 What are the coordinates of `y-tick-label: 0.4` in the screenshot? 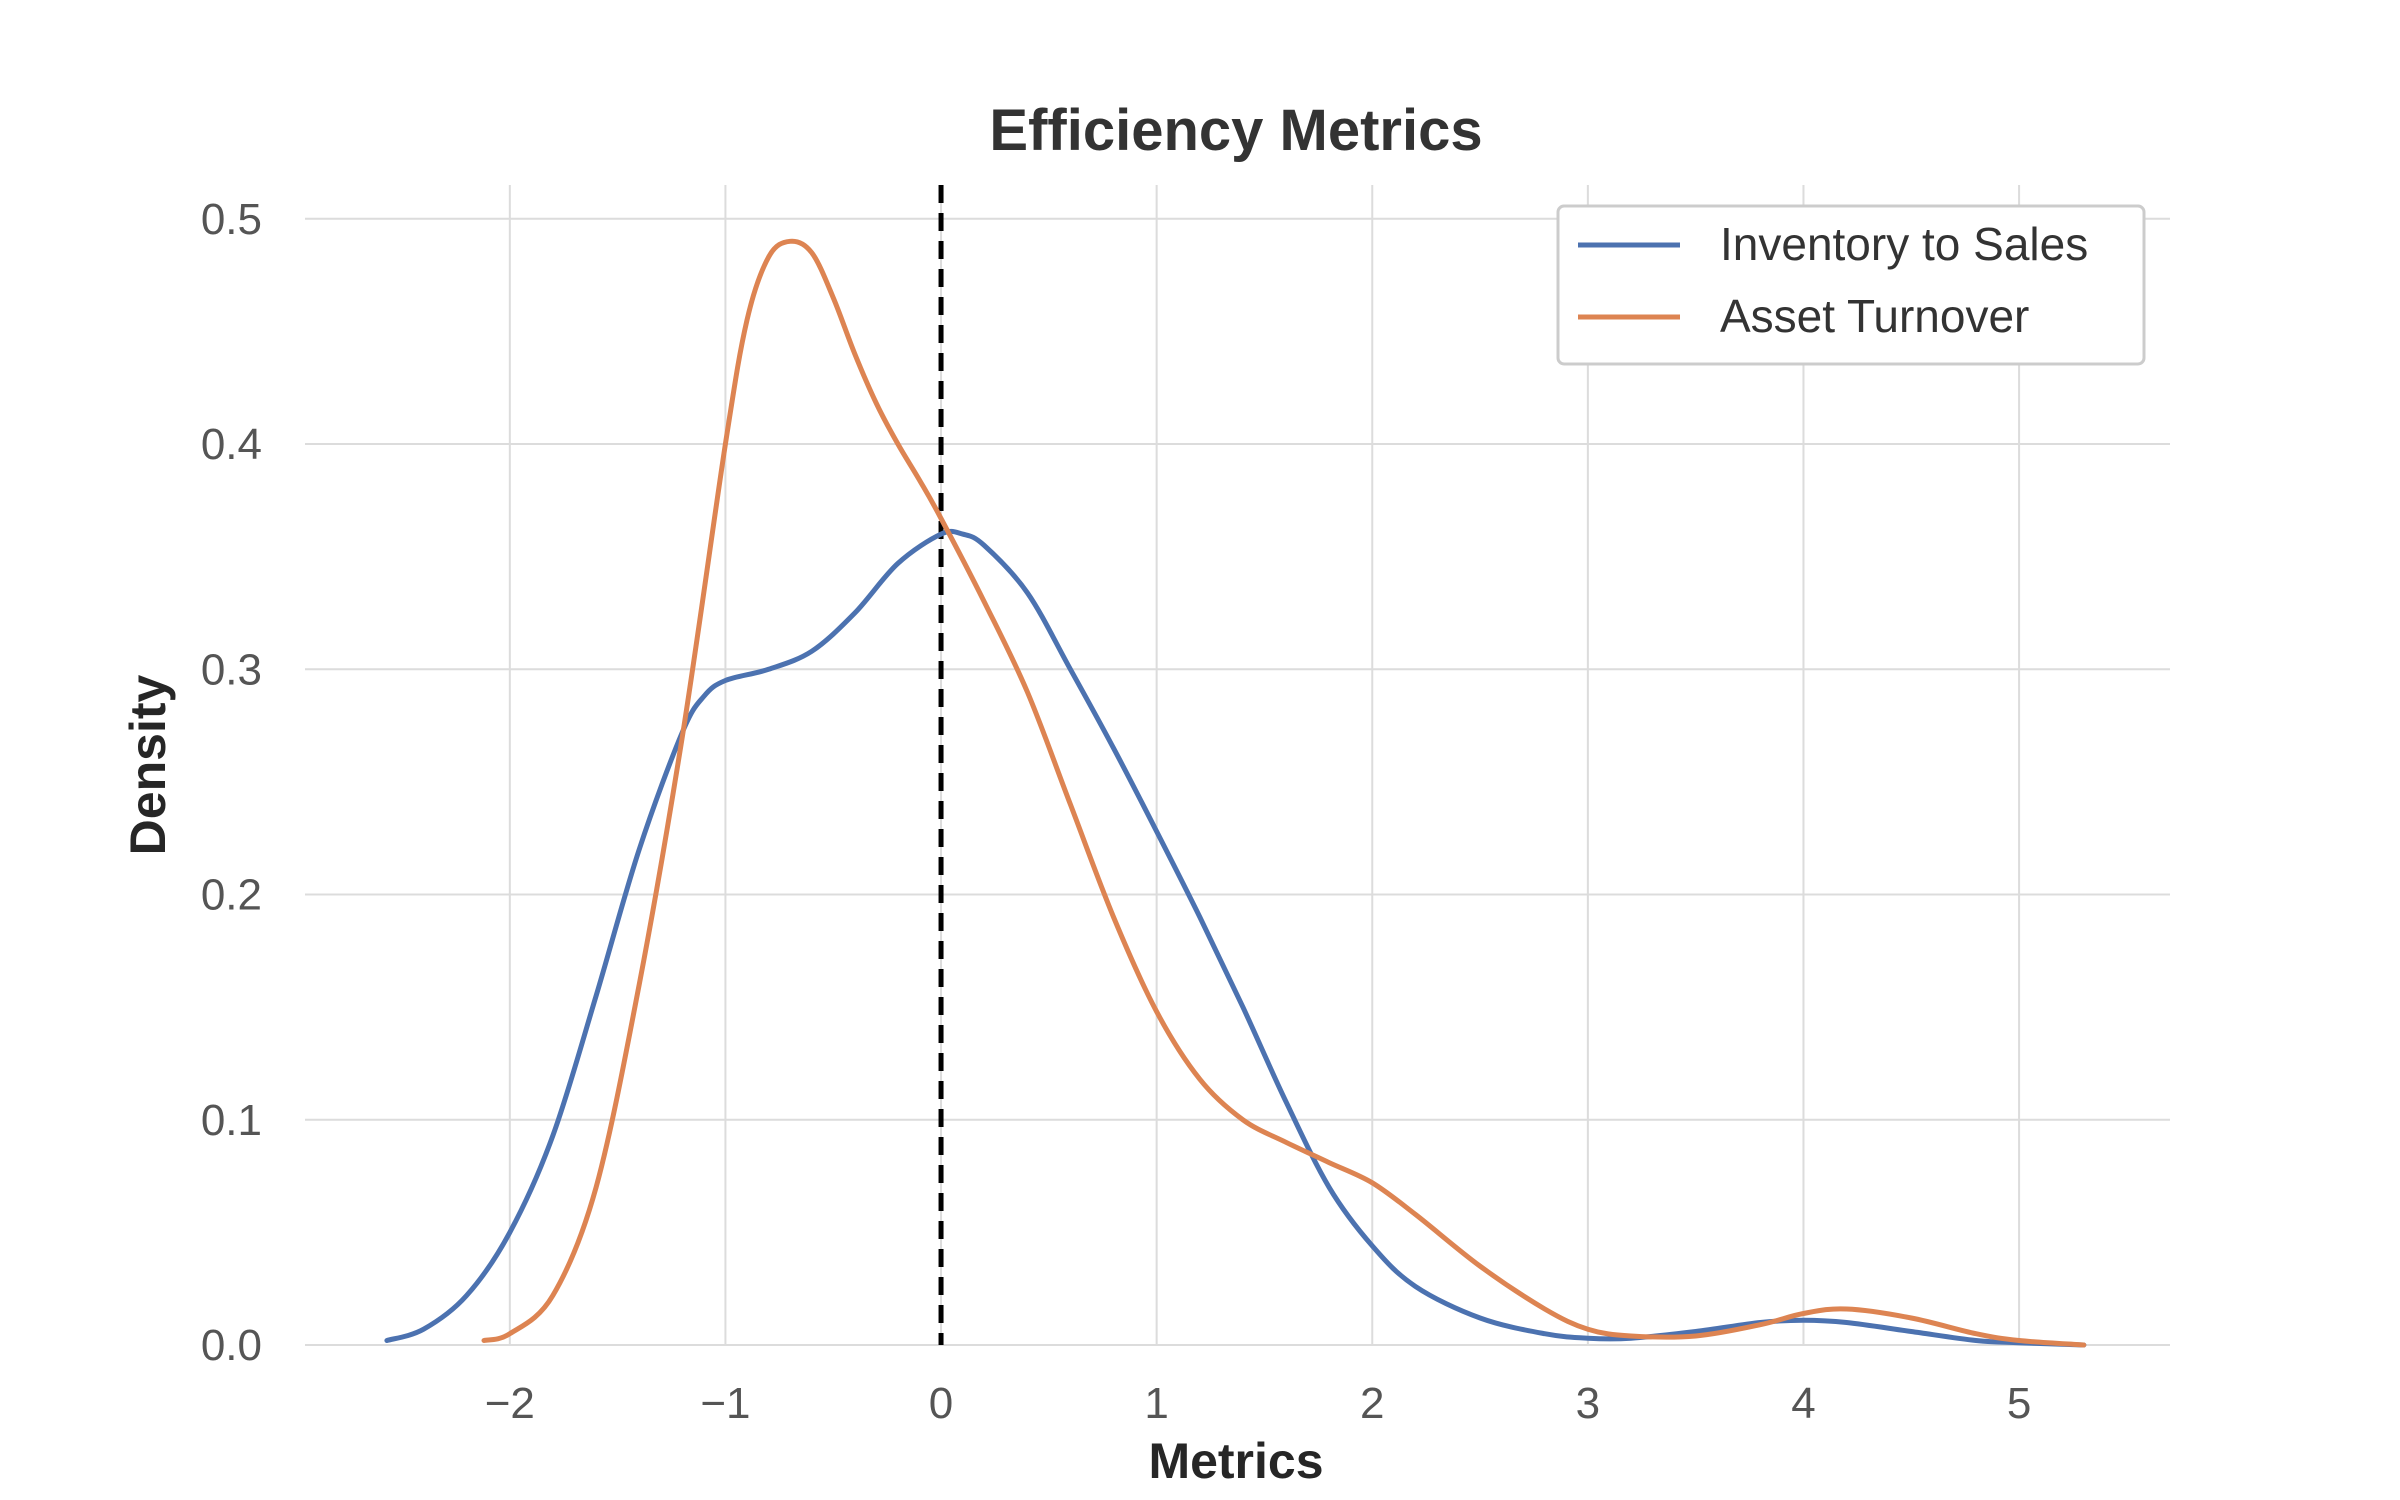 It's located at (231, 444).